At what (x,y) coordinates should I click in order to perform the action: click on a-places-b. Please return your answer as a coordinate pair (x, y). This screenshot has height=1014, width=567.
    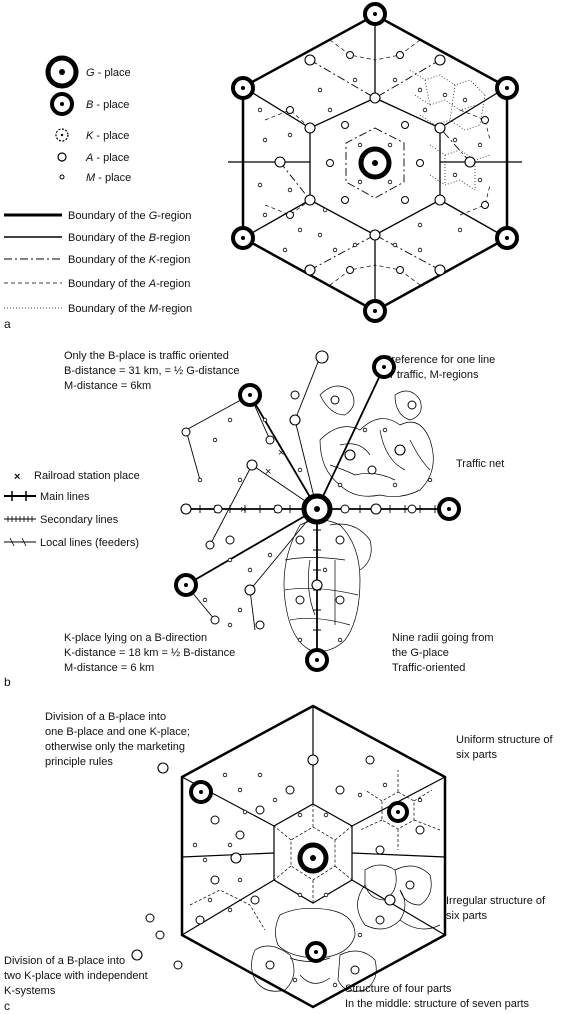
    Looking at the image, I should click on (299, 510).